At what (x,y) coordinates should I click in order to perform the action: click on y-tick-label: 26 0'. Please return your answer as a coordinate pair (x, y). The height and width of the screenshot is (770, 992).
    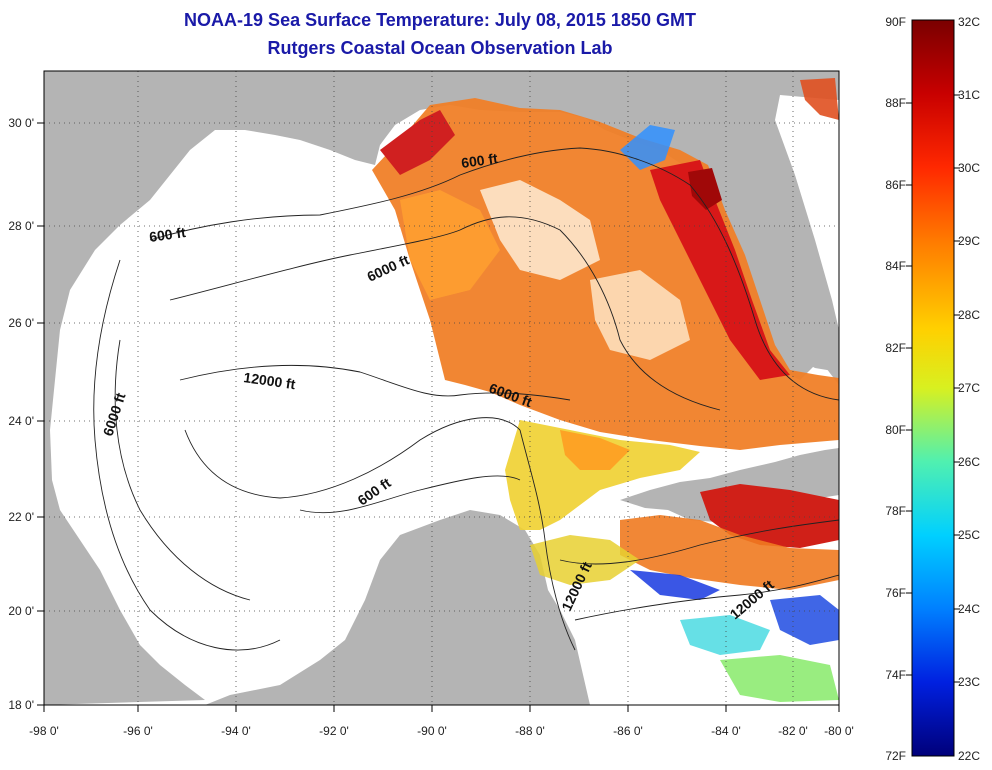
    Looking at the image, I should click on (21, 323).